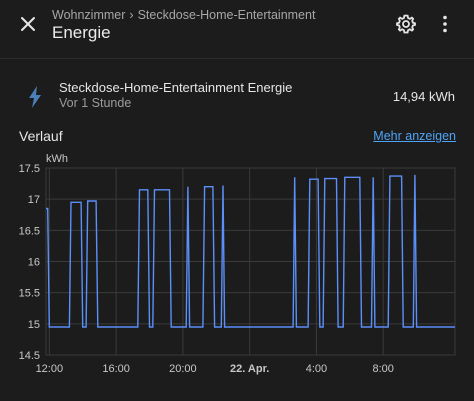 The width and height of the screenshot is (474, 401). Describe the element at coordinates (34, 263) in the screenshot. I see `y-tick-label: 16` at that location.